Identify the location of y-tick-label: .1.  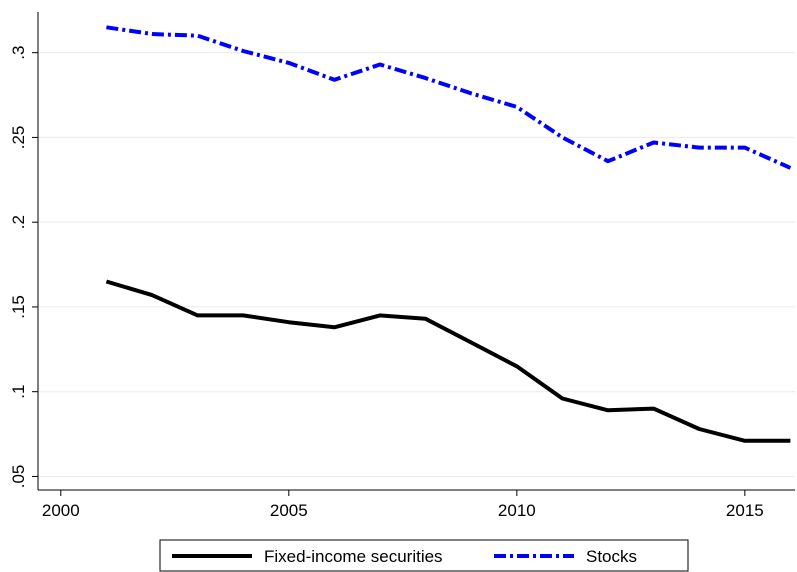
(18, 392).